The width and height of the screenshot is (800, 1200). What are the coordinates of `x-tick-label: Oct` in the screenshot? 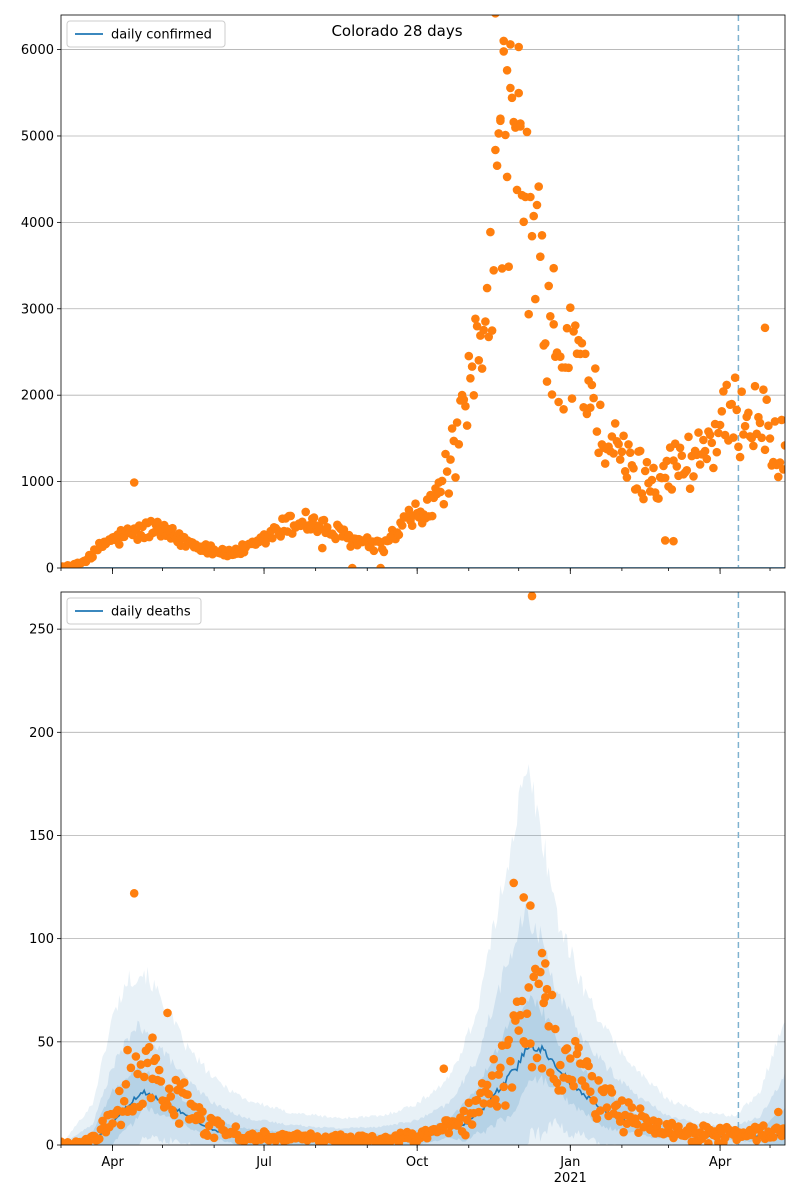 It's located at (417, 1162).